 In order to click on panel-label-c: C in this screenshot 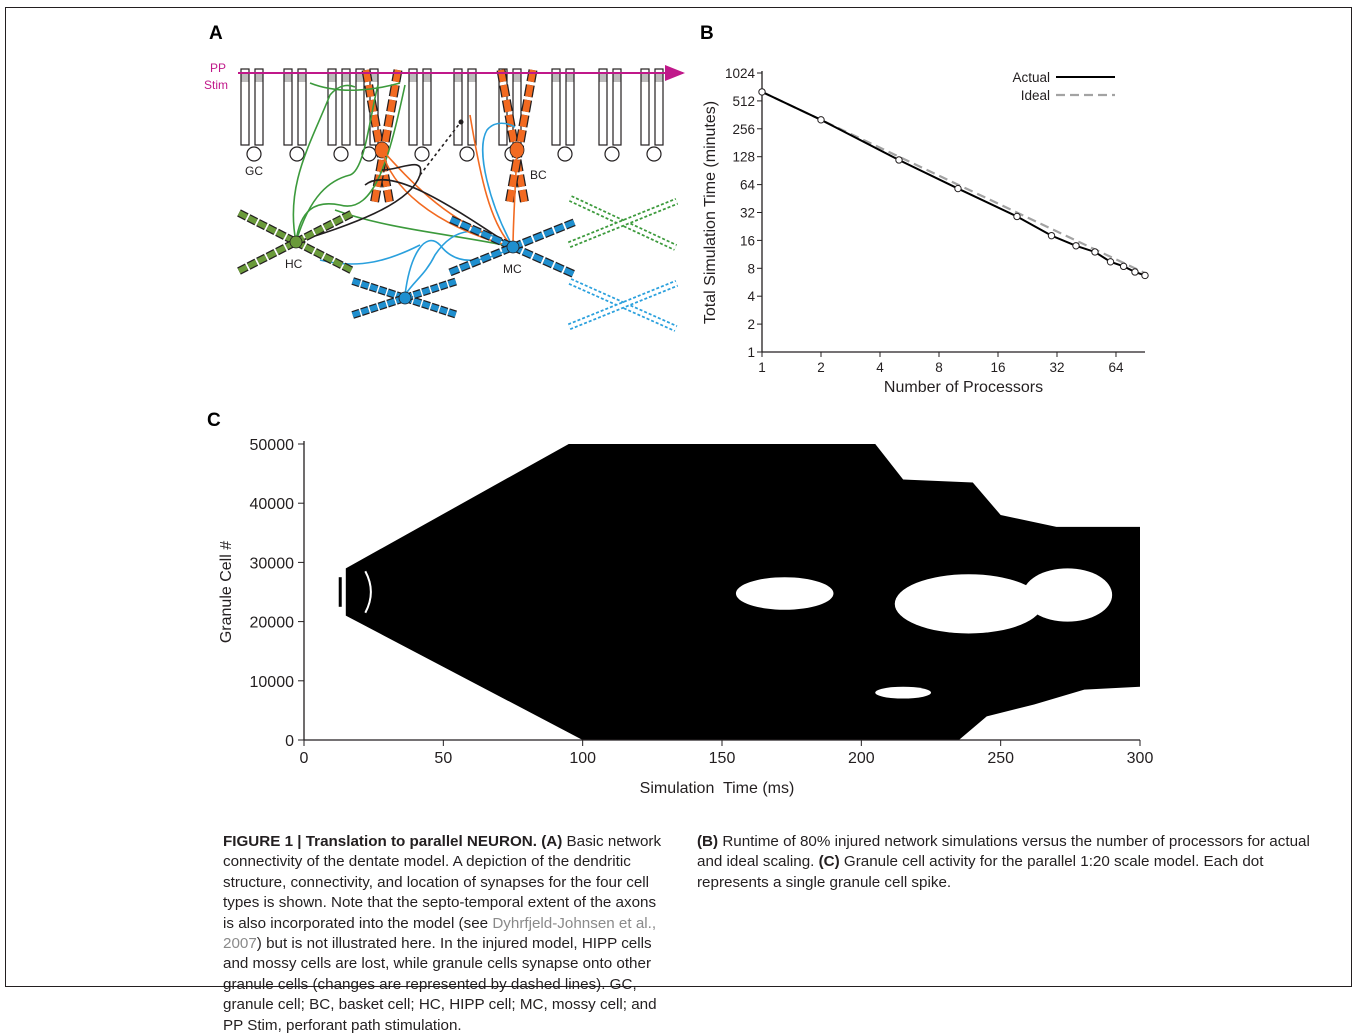, I will do `click(214, 420)`.